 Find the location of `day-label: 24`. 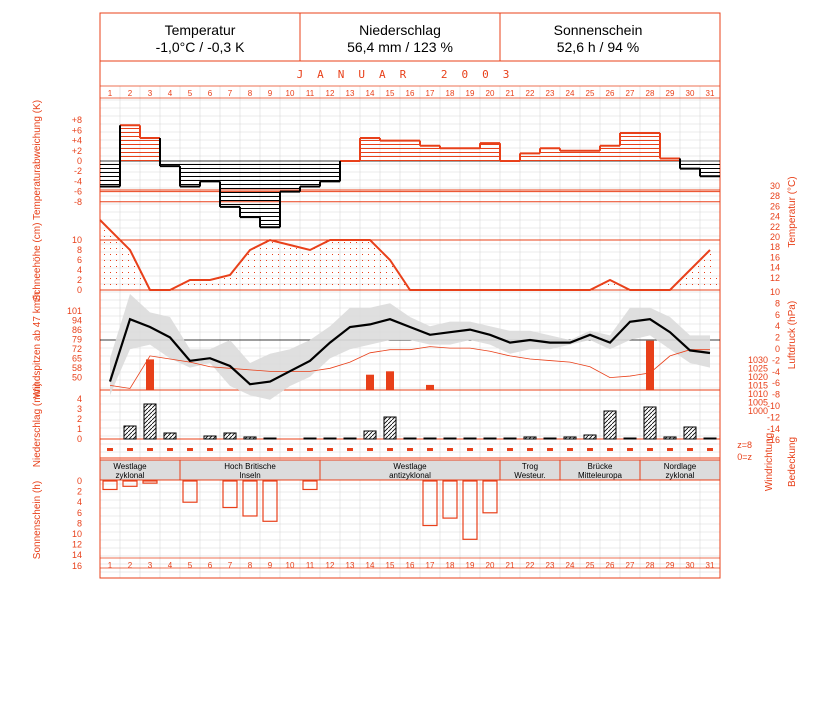

day-label: 24 is located at coordinates (570, 565).